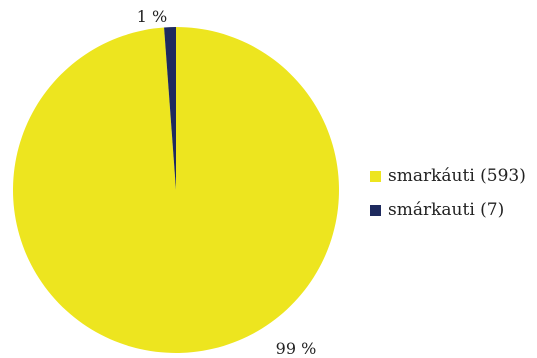  What do you see at coordinates (375, 210) in the screenshot?
I see `legend-swatch-smarkauti-short` at bounding box center [375, 210].